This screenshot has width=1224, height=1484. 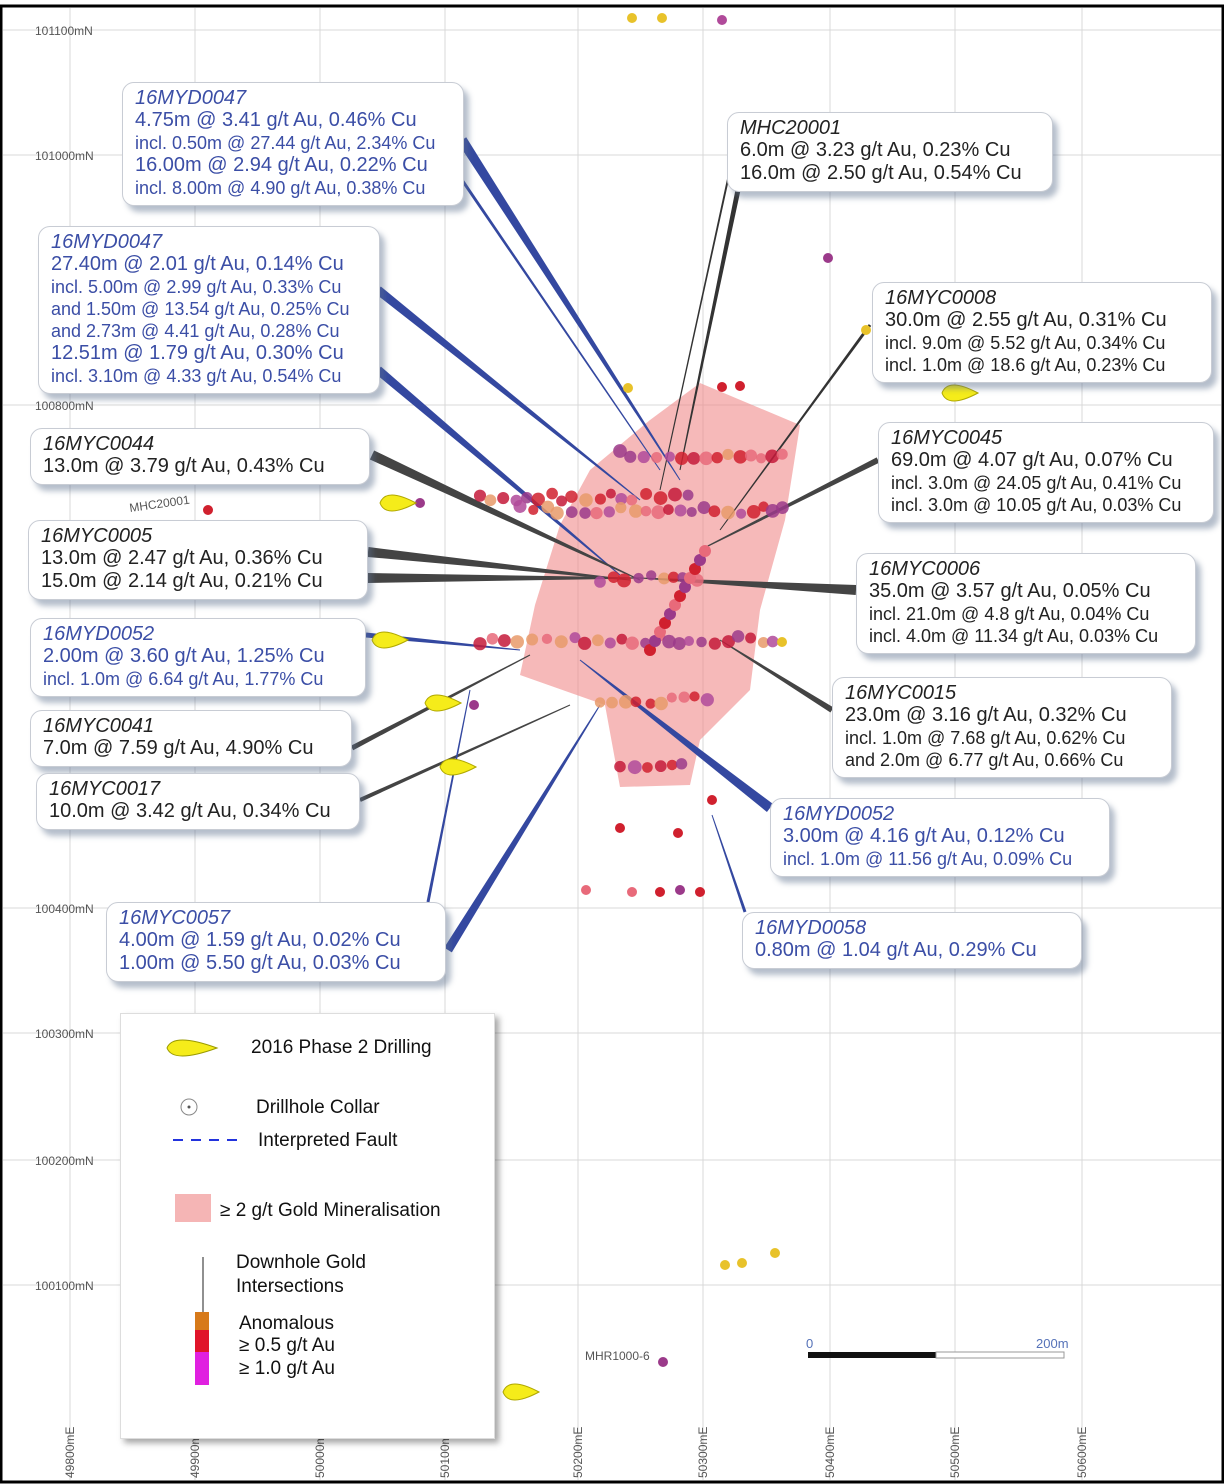 What do you see at coordinates (198, 801) in the screenshot?
I see `intersection-callout: 16MYC0017 10.0m @ 3.42 g/t Au, 0.34% Cu` at bounding box center [198, 801].